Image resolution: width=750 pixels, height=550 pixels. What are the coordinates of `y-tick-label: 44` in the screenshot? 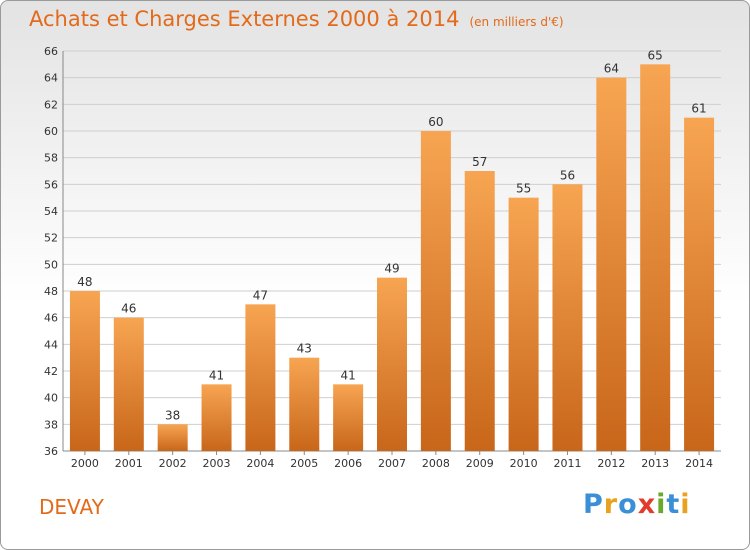 It's located at (51, 344).